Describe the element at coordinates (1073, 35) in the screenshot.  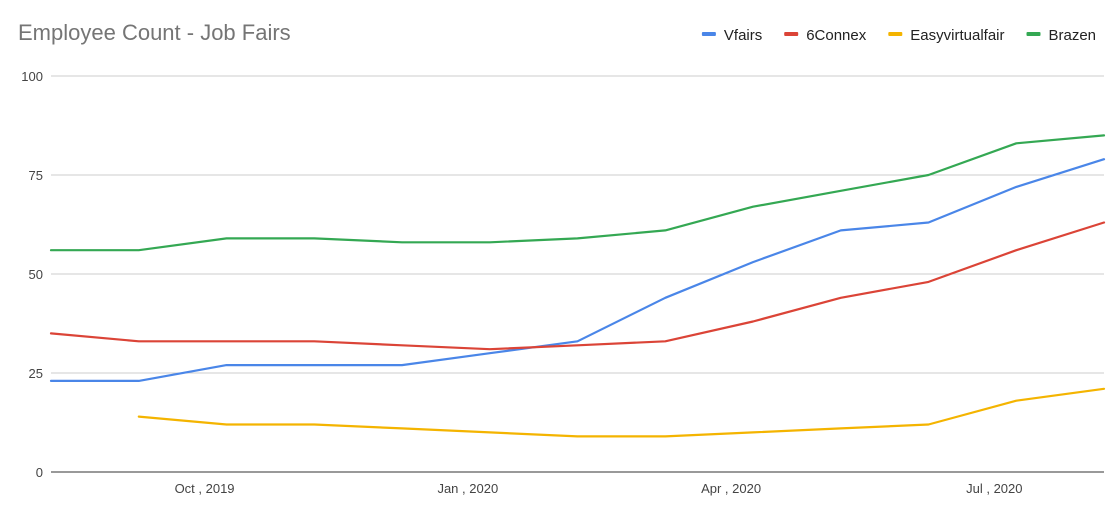
I see `legend-label: Brazen` at that location.